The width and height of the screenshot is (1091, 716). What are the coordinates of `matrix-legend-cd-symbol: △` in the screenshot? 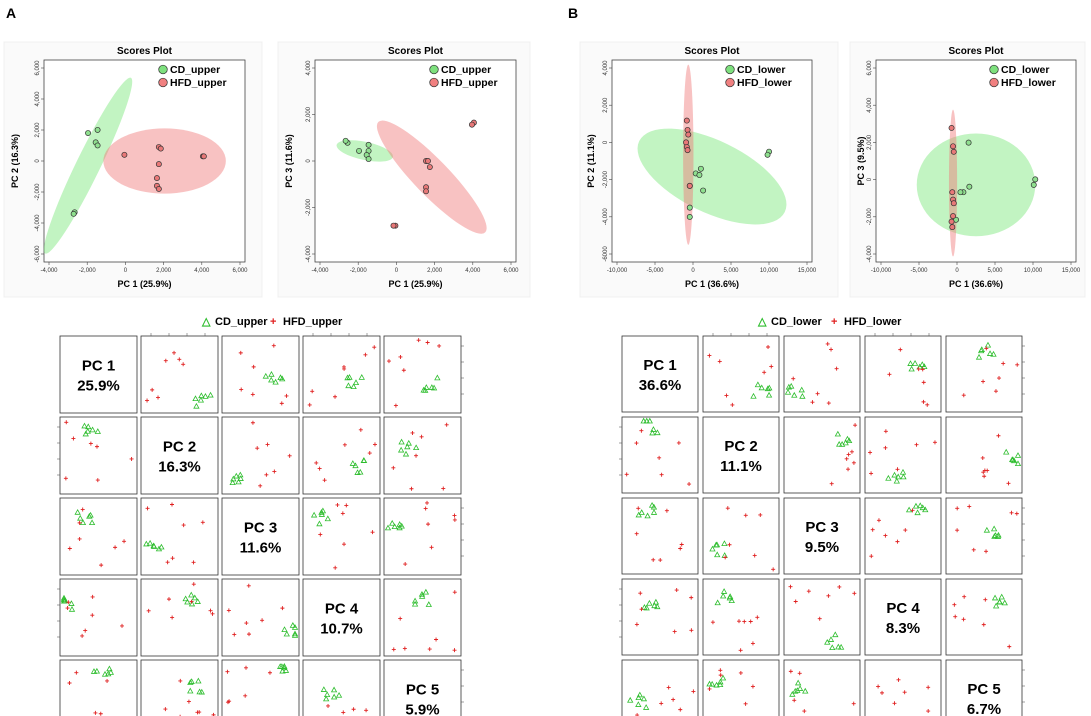 It's located at (206, 322).